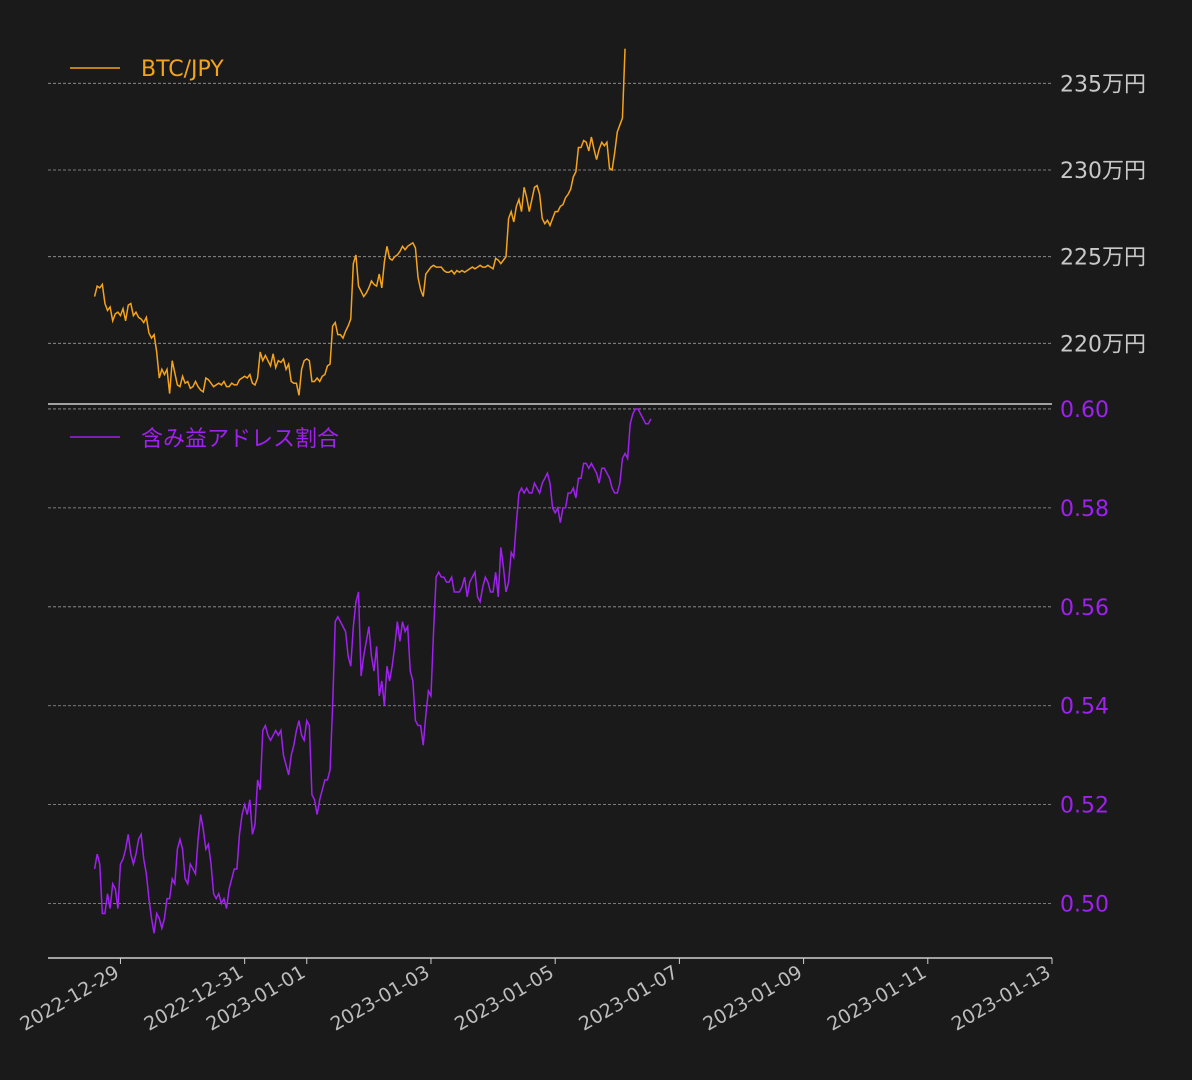  I want to click on price-y-axis-ticks: 220万円 225万円 230万円 235万円, so click(1103, 214).